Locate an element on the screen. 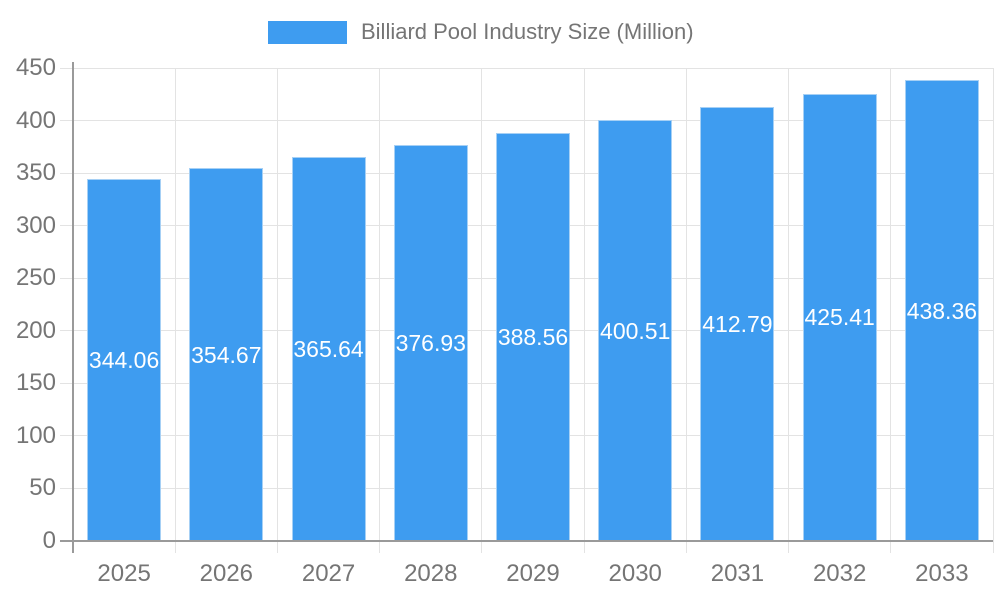  bar-2030 is located at coordinates (635, 330).